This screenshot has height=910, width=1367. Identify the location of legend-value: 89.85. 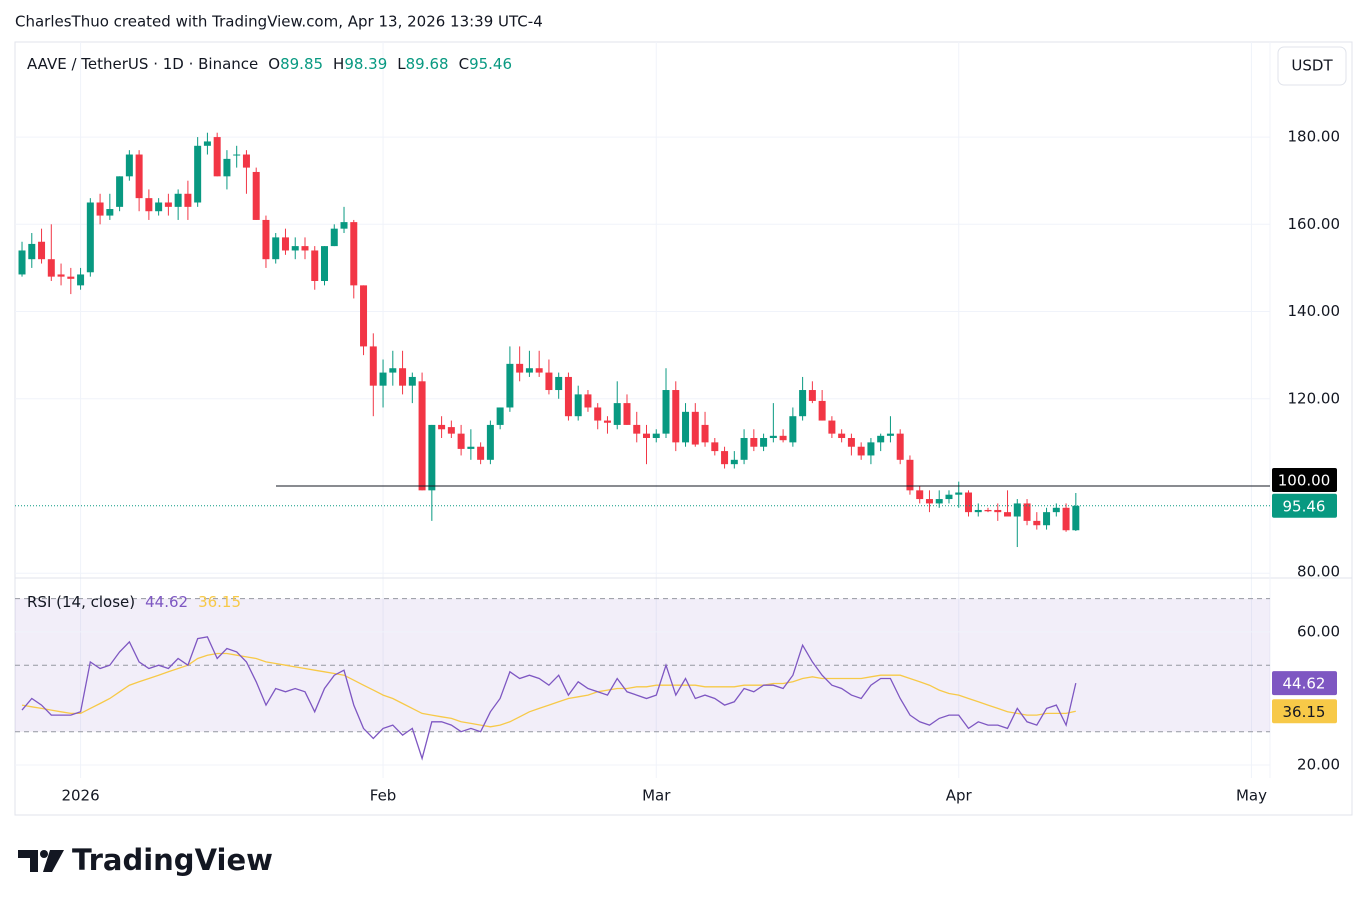
(301, 64).